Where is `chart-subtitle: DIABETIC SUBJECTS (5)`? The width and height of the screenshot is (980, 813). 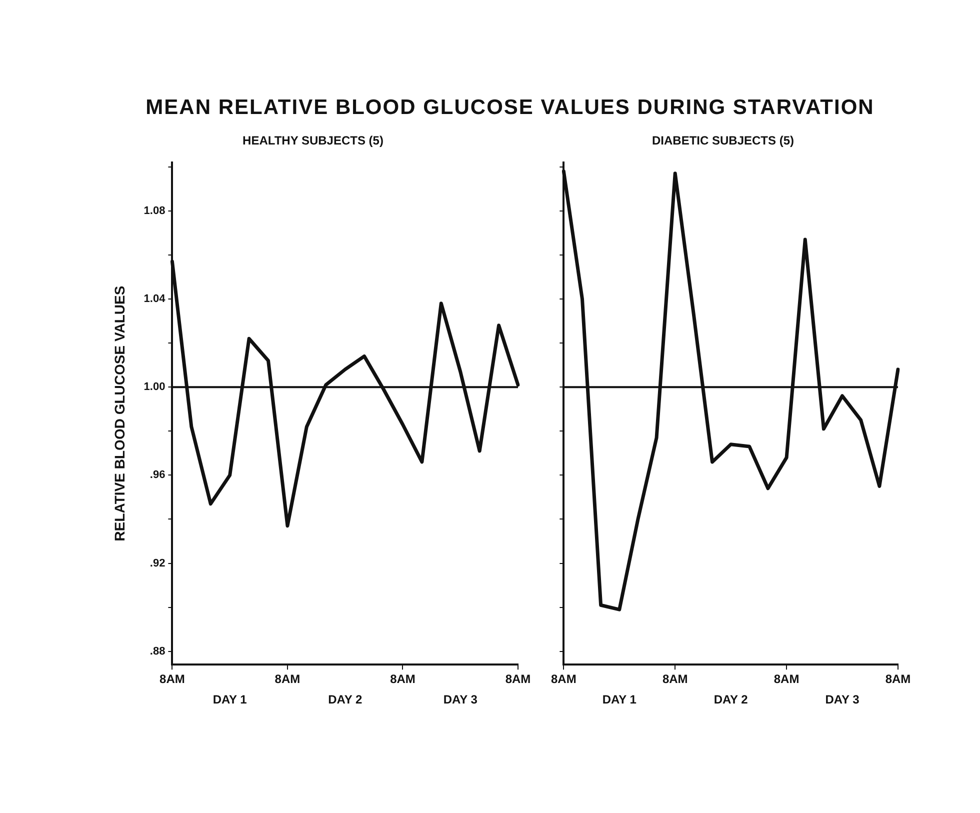
chart-subtitle: DIABETIC SUBJECTS (5) is located at coordinates (723, 141).